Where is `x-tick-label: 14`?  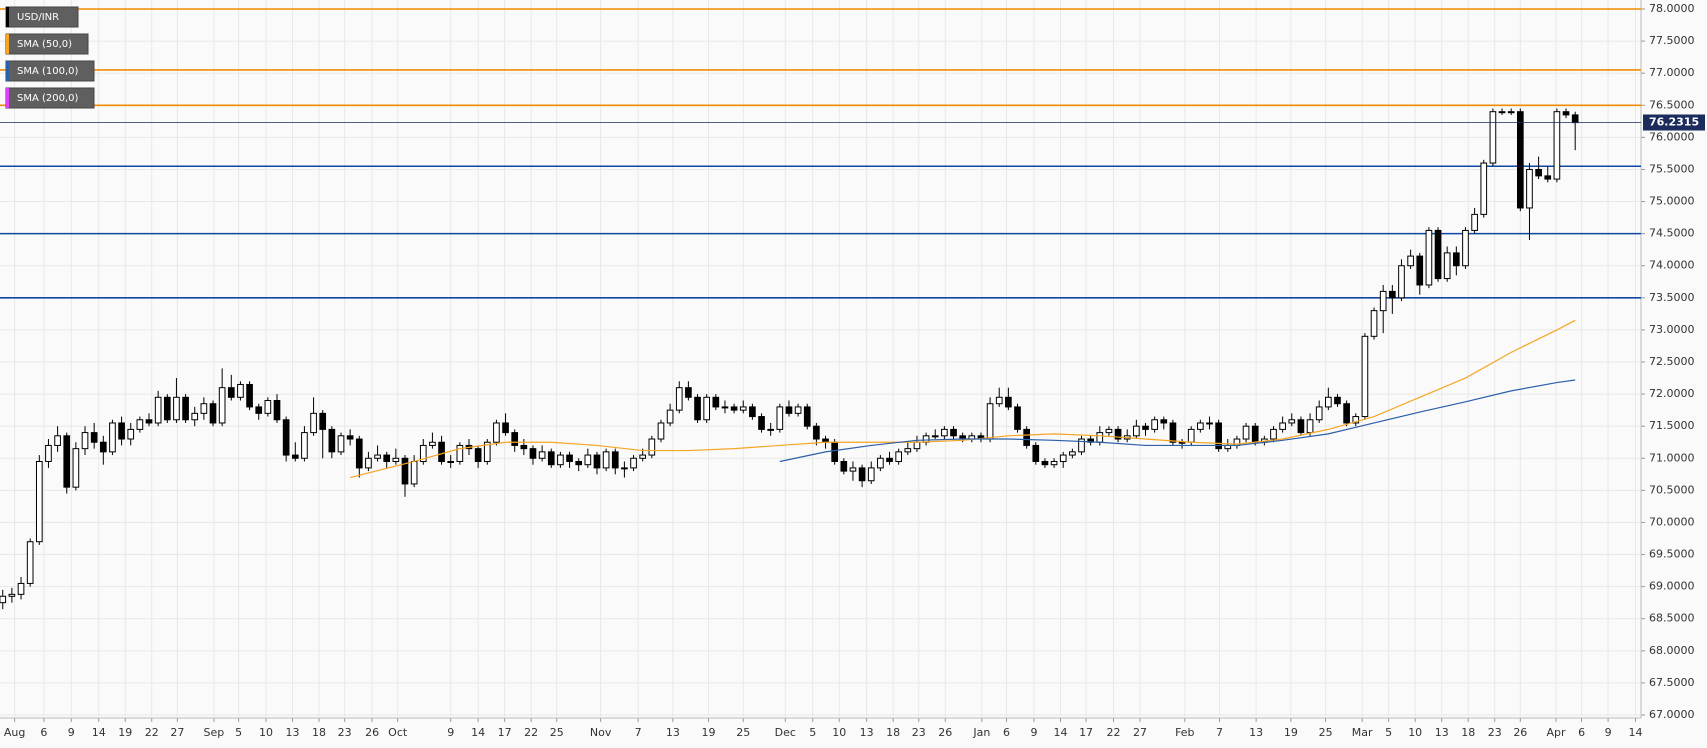
x-tick-label: 14 is located at coordinates (1636, 732).